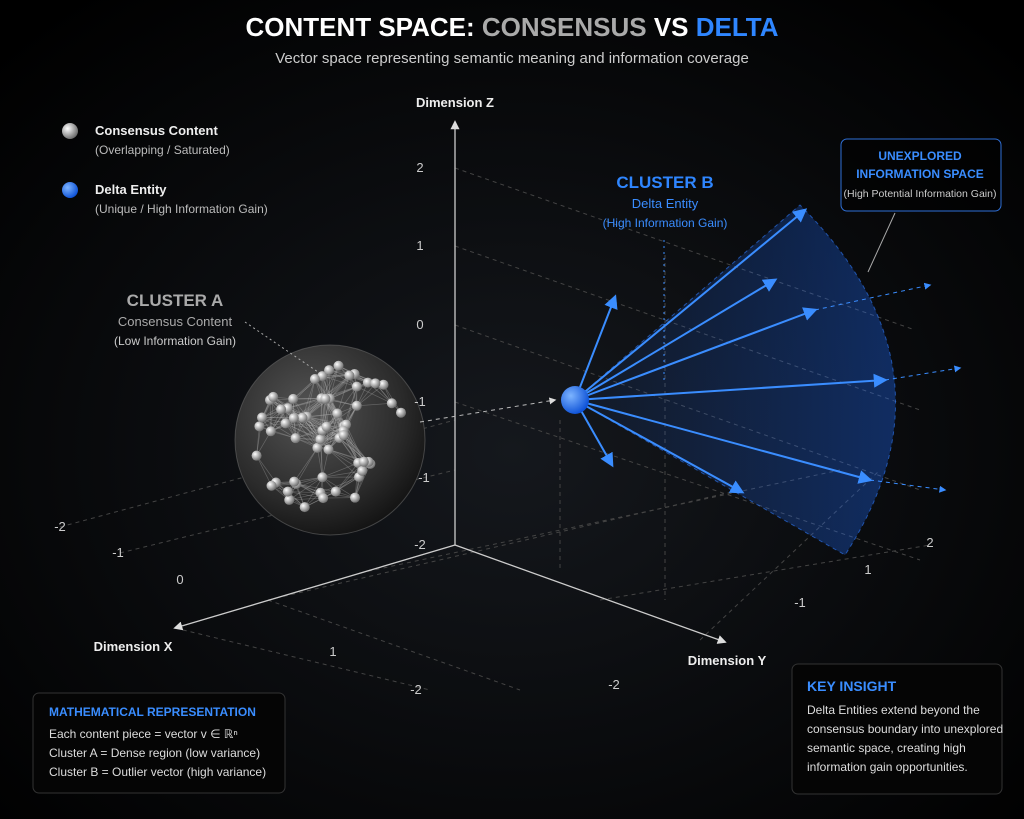 The image size is (1024, 819). What do you see at coordinates (575, 400) in the screenshot?
I see `delta-entity-node` at bounding box center [575, 400].